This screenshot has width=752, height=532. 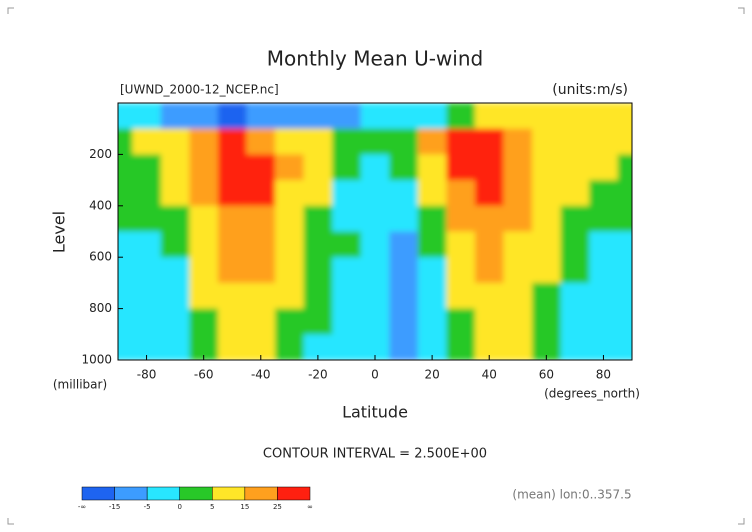 What do you see at coordinates (212, 507) in the screenshot?
I see `colorbar-label: 5` at bounding box center [212, 507].